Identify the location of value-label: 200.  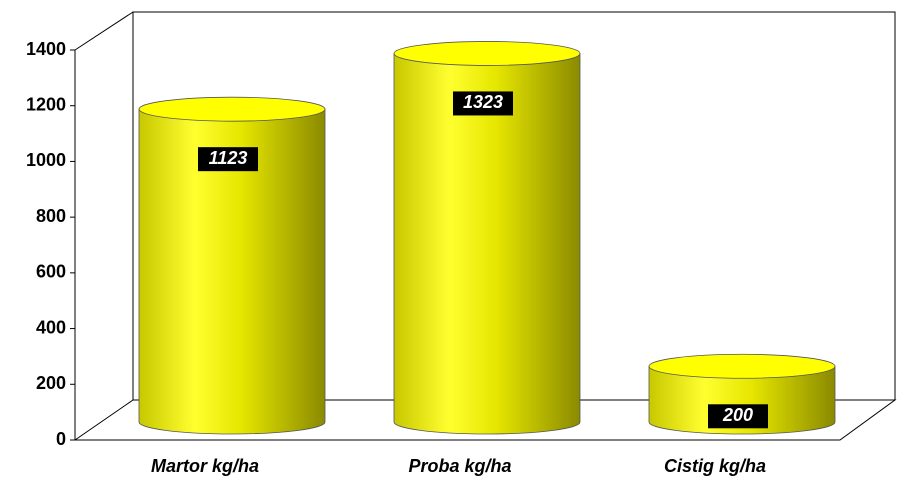
(737, 415).